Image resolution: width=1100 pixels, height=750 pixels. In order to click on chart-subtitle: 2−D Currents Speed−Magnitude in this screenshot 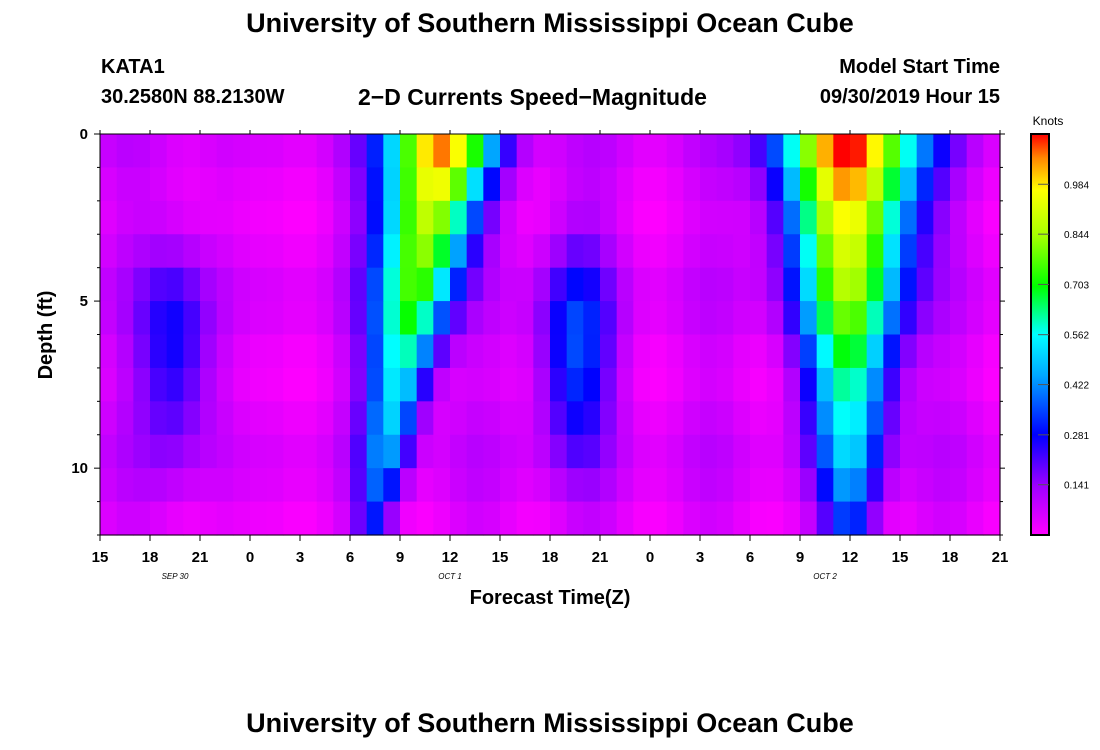, I will do `click(532, 97)`.